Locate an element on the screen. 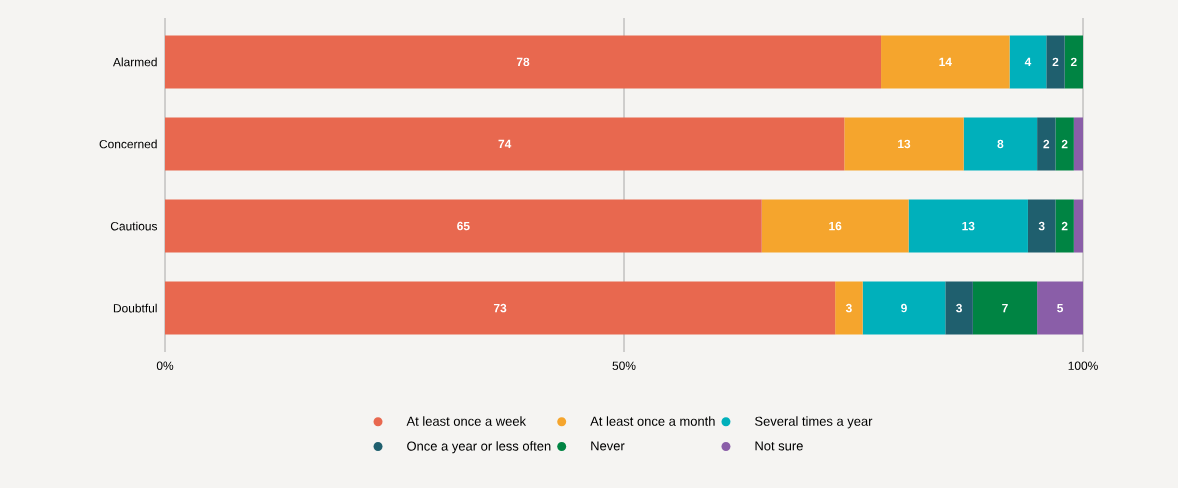 This screenshot has height=488, width=1178. legend-label: At least once a month is located at coordinates (652, 421).